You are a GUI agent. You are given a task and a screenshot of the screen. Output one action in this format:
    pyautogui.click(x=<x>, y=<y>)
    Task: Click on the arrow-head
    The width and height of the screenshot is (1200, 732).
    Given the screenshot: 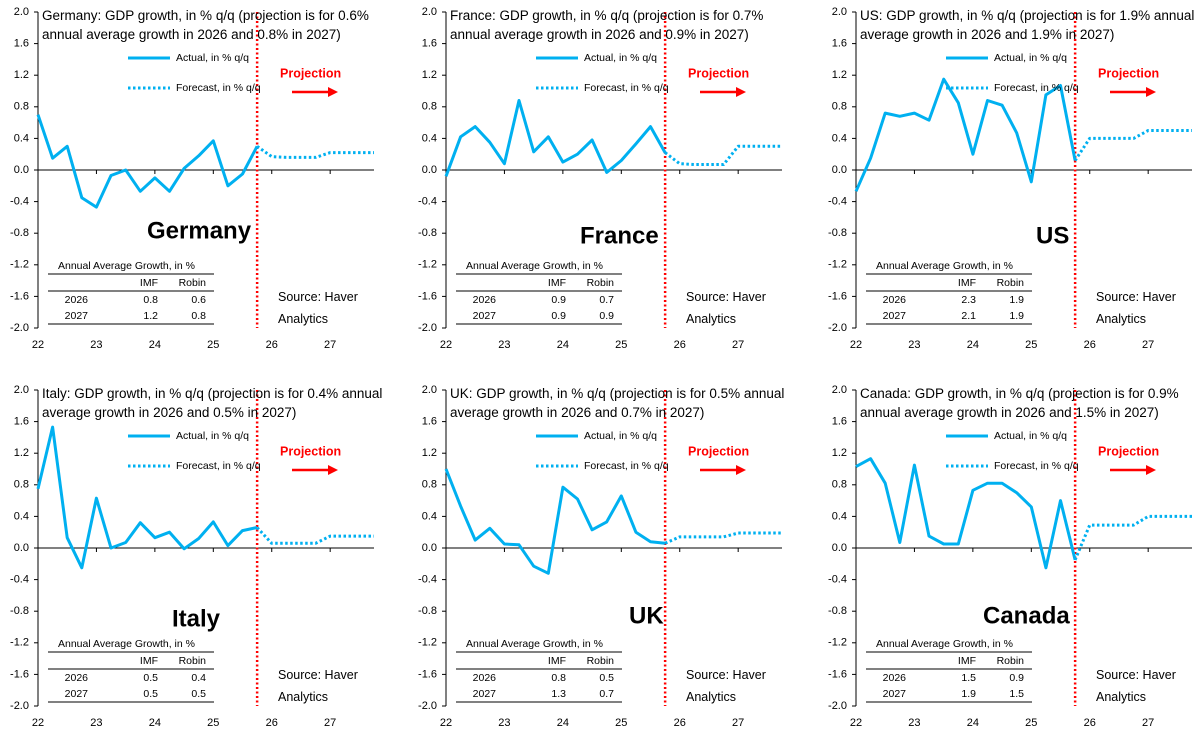 What is the action you would take?
    pyautogui.click(x=333, y=92)
    